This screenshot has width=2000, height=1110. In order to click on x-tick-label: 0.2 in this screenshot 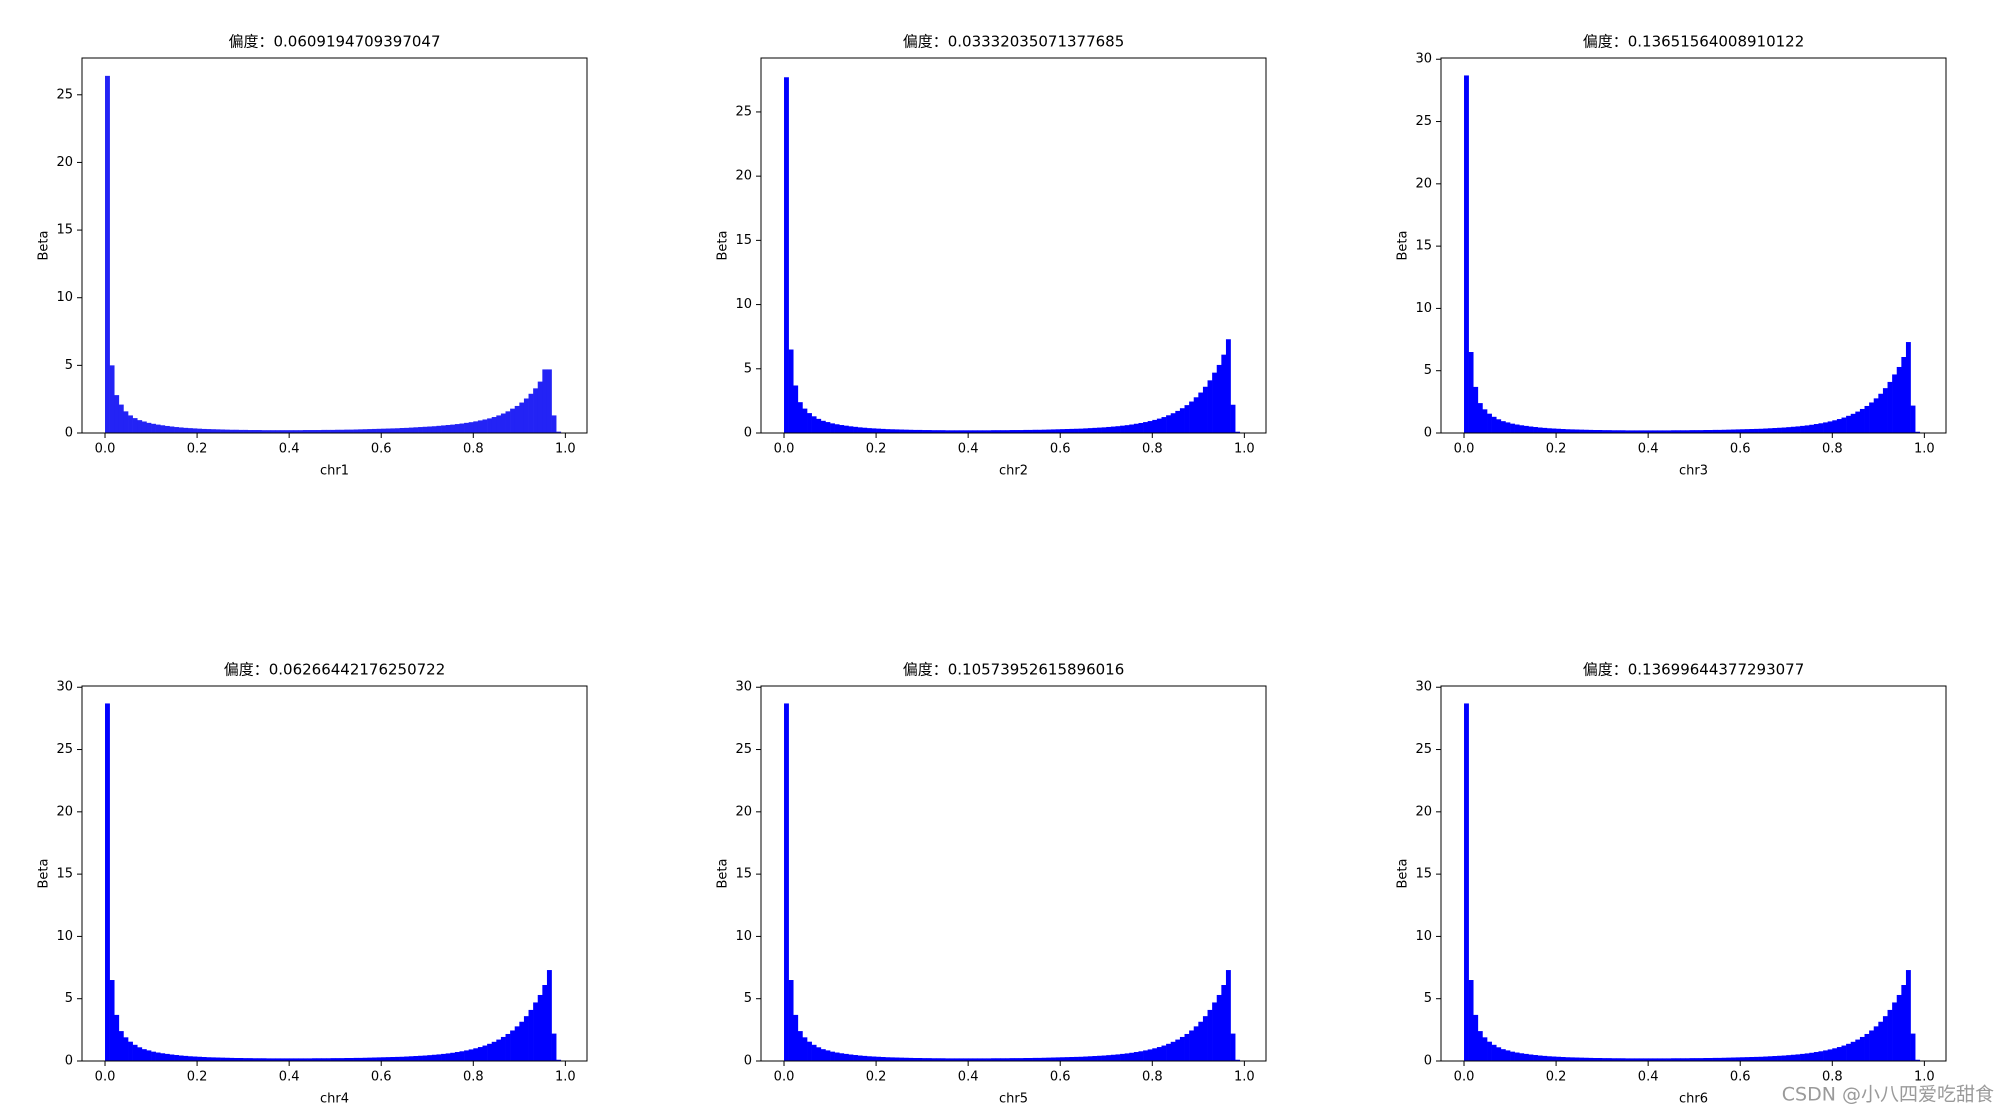, I will do `click(1556, 1077)`.